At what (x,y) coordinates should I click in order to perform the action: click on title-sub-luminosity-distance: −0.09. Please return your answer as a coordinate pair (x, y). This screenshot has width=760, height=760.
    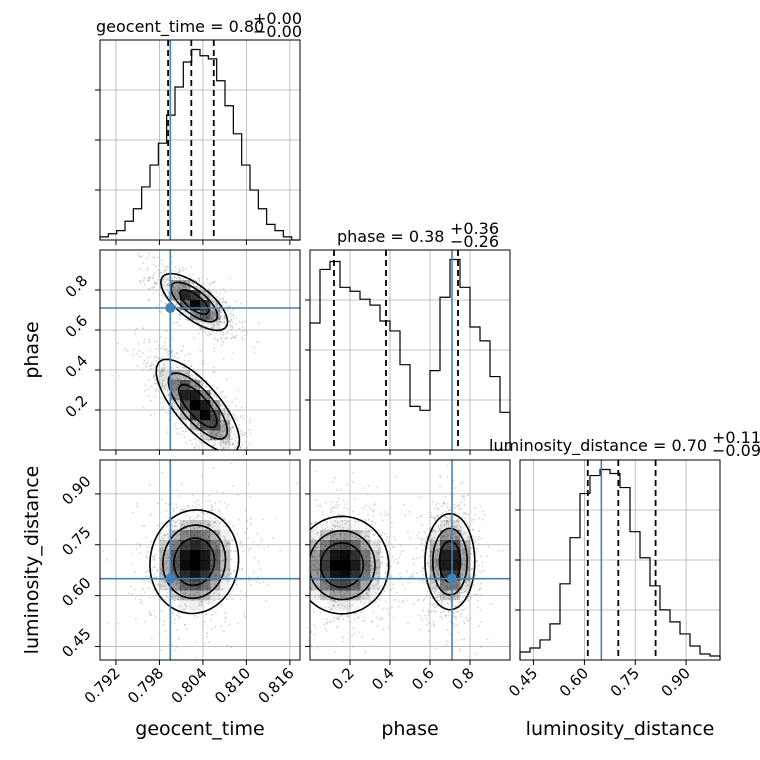
    Looking at the image, I should click on (736, 450).